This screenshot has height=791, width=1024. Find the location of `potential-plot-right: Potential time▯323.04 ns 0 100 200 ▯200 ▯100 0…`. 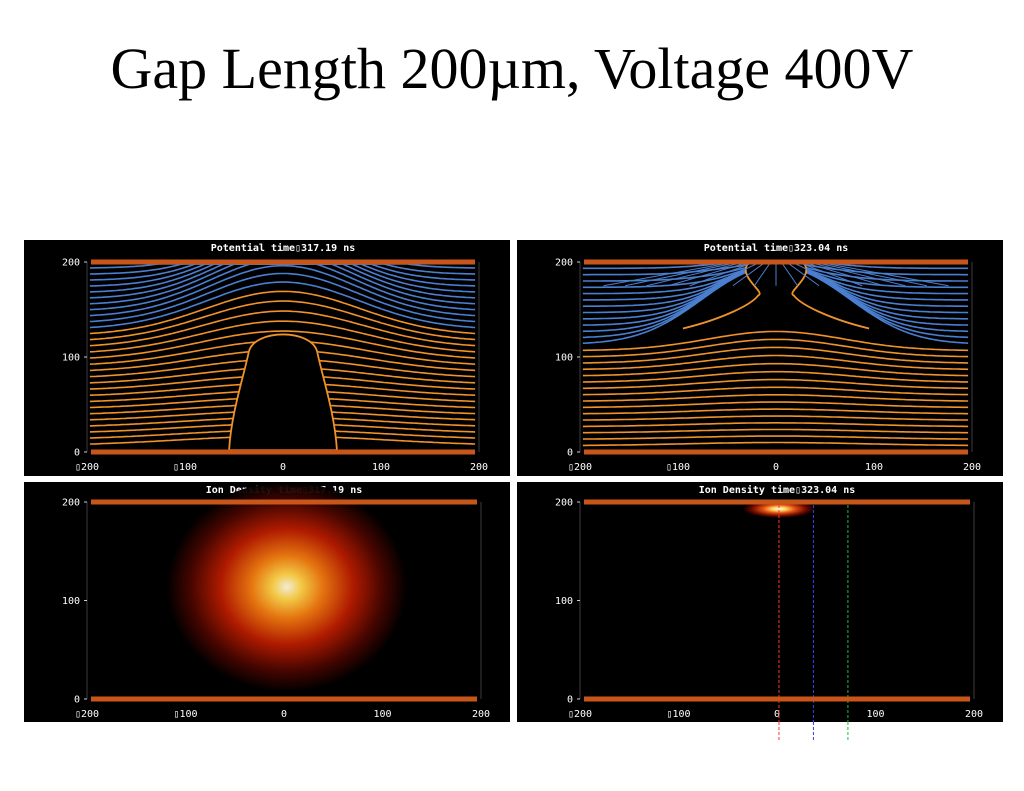

potential-plot-right: Potential time▯323.04 ns 0 100 200 ▯200 ▯100 0… is located at coordinates (760, 358).